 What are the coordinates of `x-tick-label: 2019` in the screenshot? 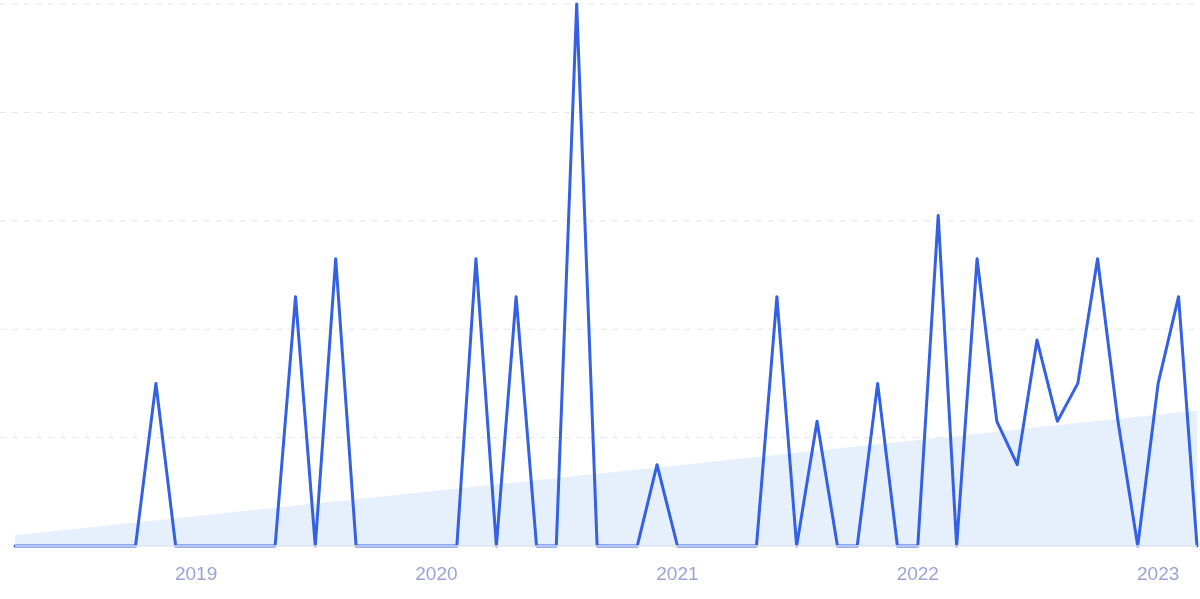 It's located at (196, 573).